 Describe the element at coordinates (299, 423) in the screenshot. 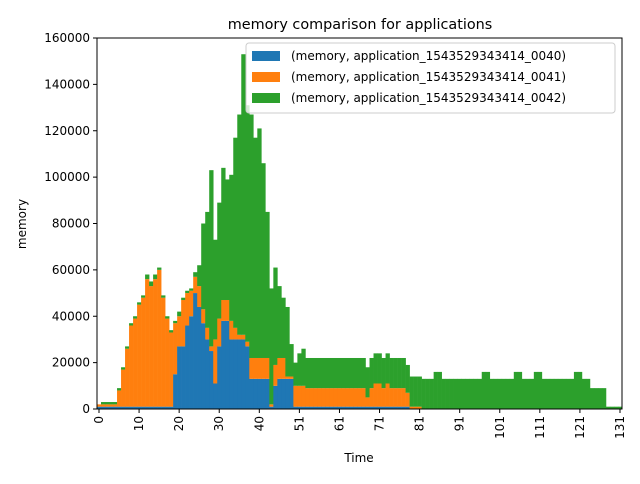

I see `x-tick-label: 51` at that location.